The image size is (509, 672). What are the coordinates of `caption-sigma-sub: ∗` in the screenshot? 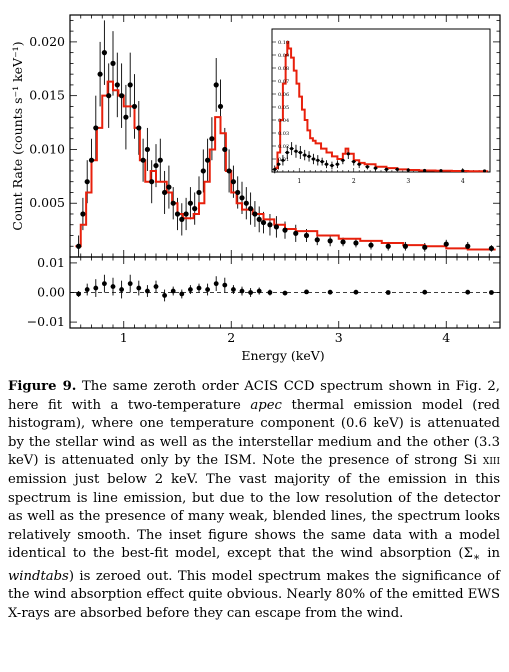 It's located at (476, 557).